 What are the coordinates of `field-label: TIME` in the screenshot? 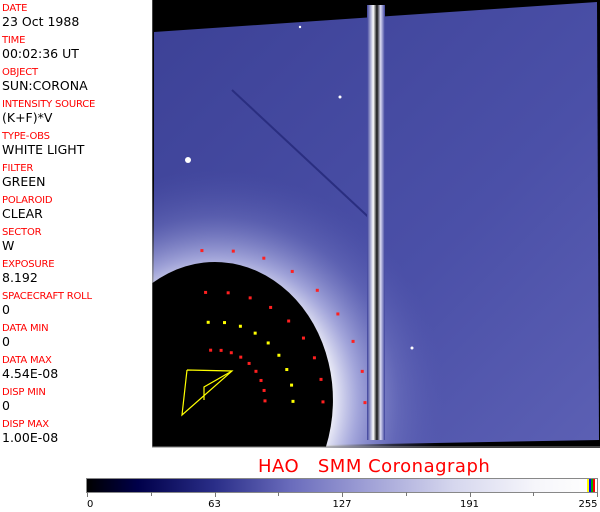 It's located at (14, 40).